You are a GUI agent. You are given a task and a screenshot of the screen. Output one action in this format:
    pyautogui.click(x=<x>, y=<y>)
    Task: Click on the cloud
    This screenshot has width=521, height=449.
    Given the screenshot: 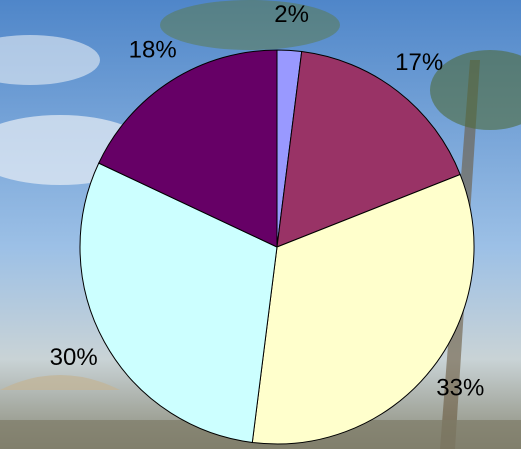 What is the action you would take?
    pyautogui.click(x=50, y=60)
    